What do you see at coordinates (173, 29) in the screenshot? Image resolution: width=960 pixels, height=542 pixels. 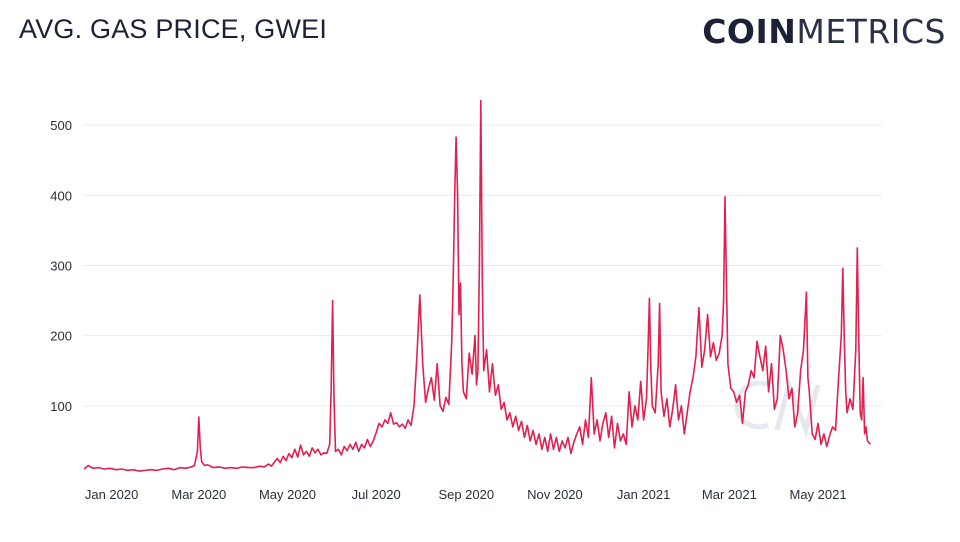 I see `chart-title: AVG. GAS PRICE, GWEI` at bounding box center [173, 29].